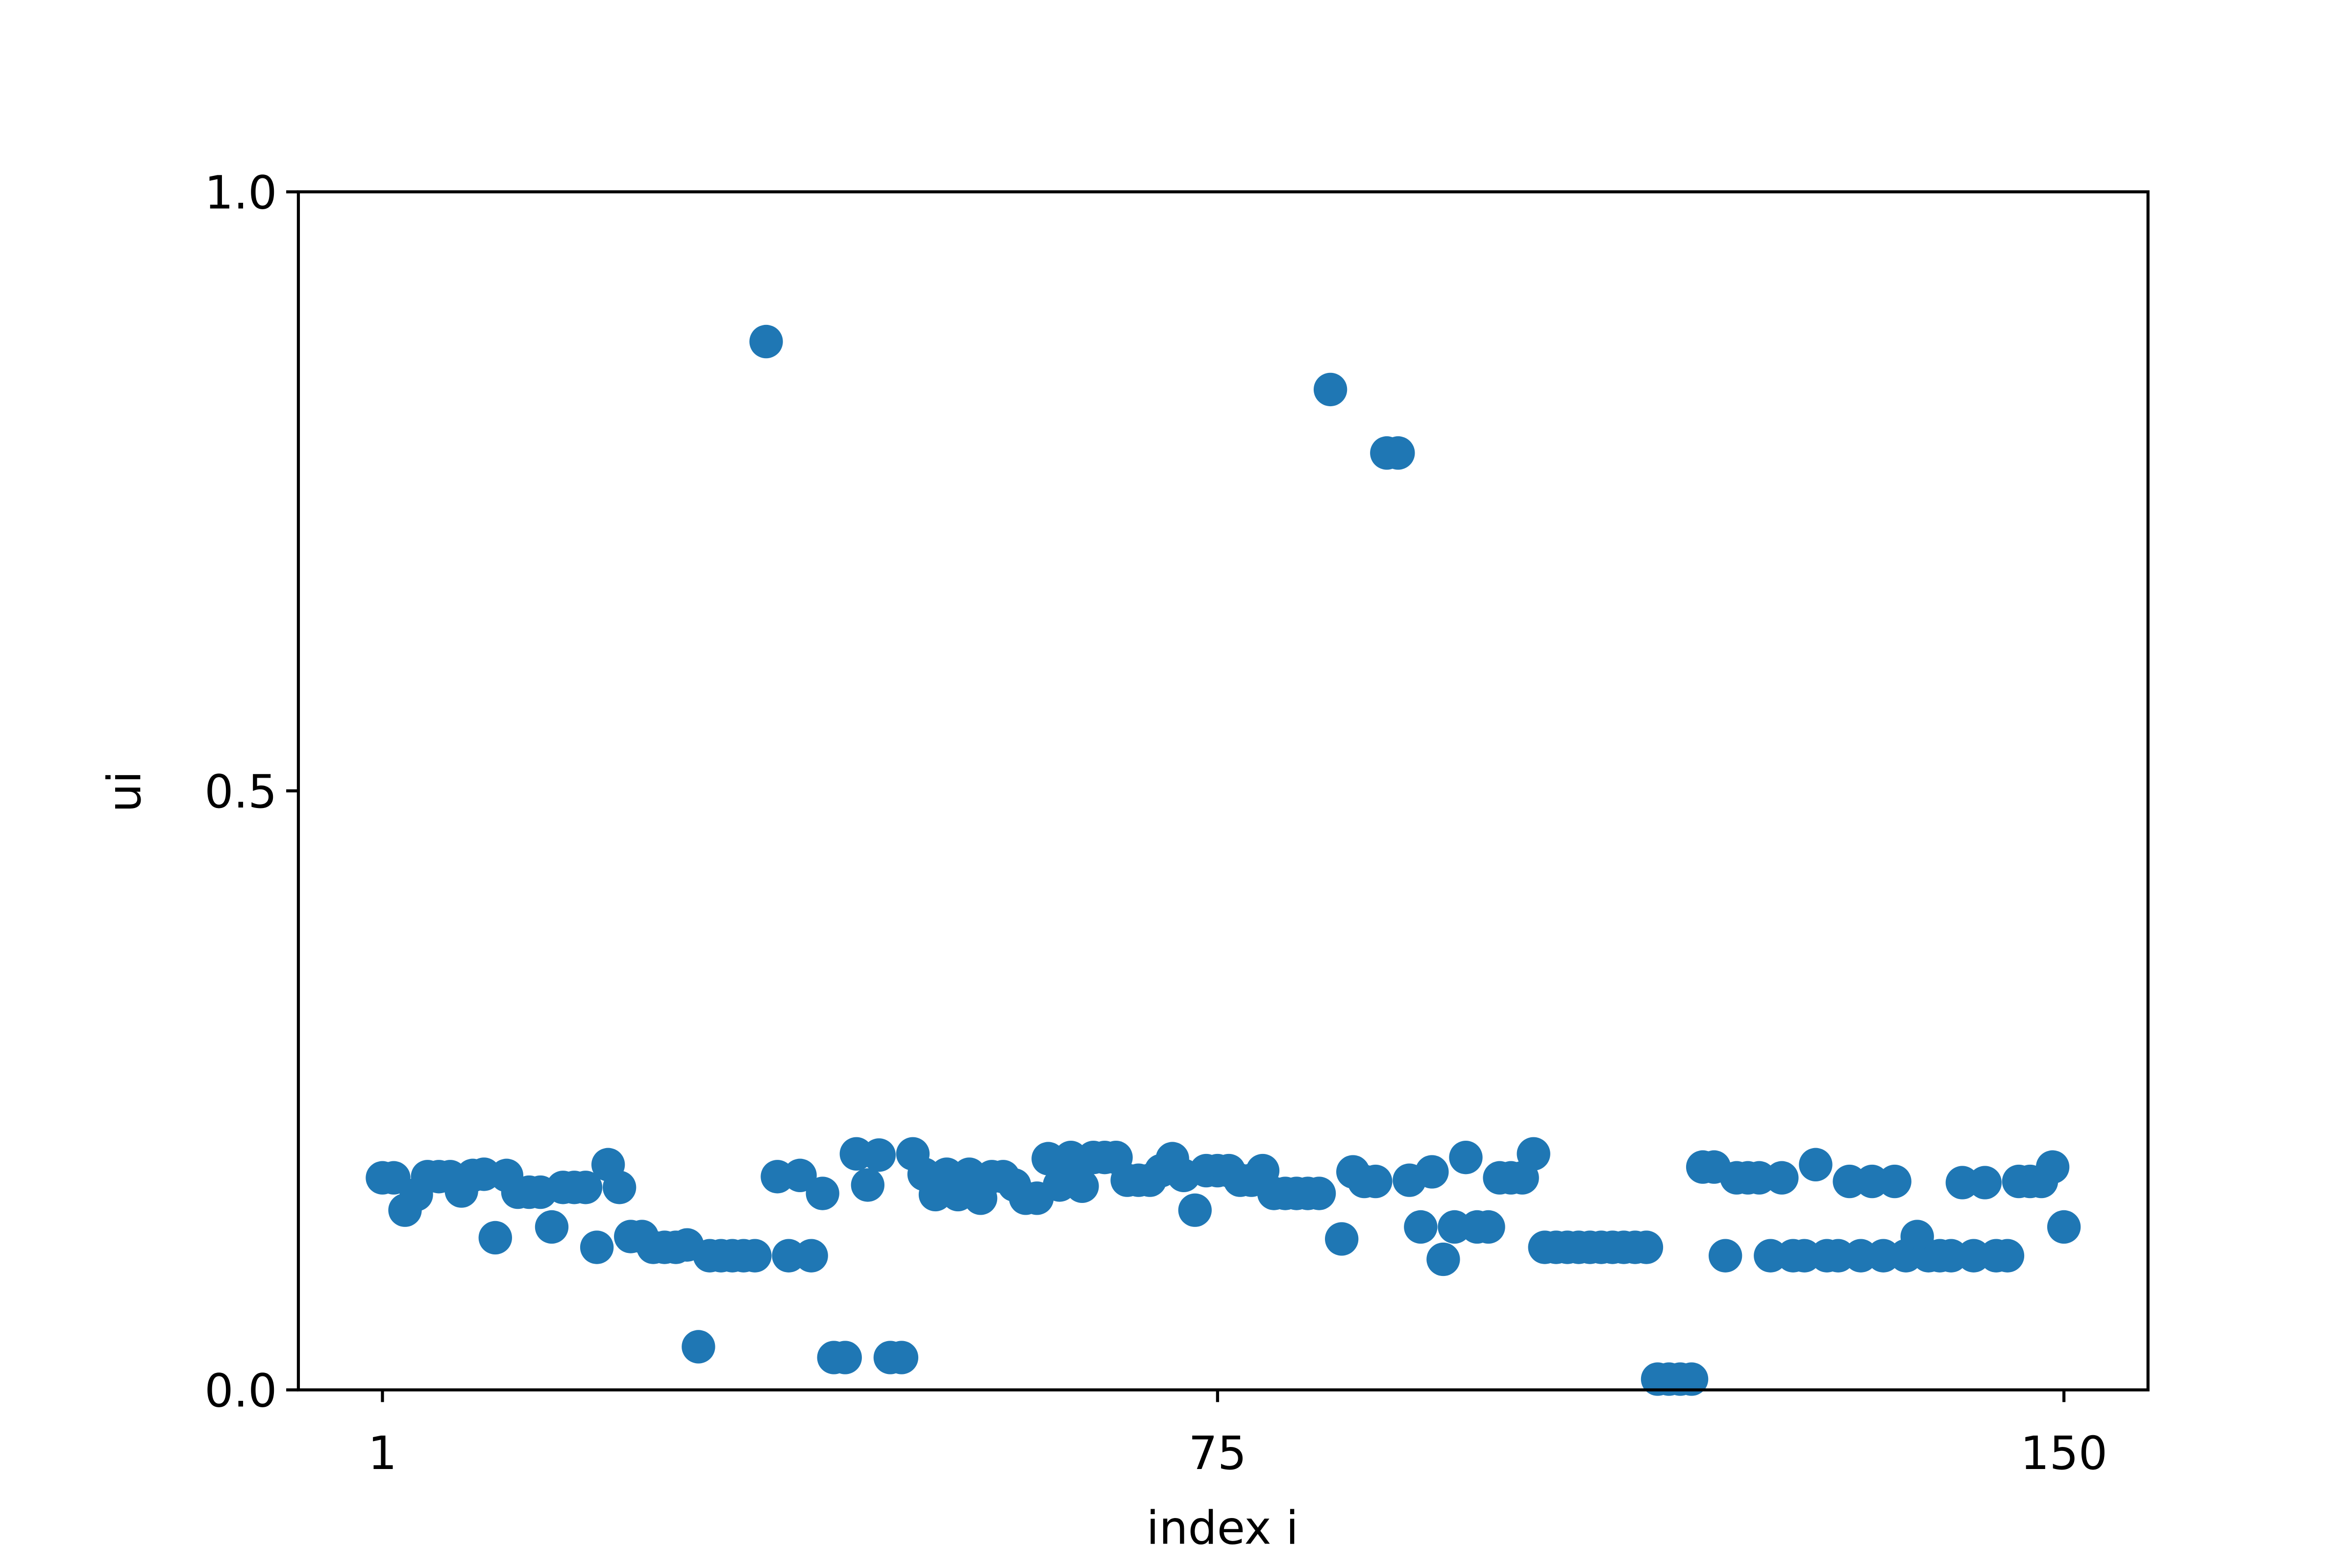 This screenshot has width=2352, height=1568. What do you see at coordinates (2063, 1453) in the screenshot?
I see `x-tick-label: 150` at bounding box center [2063, 1453].